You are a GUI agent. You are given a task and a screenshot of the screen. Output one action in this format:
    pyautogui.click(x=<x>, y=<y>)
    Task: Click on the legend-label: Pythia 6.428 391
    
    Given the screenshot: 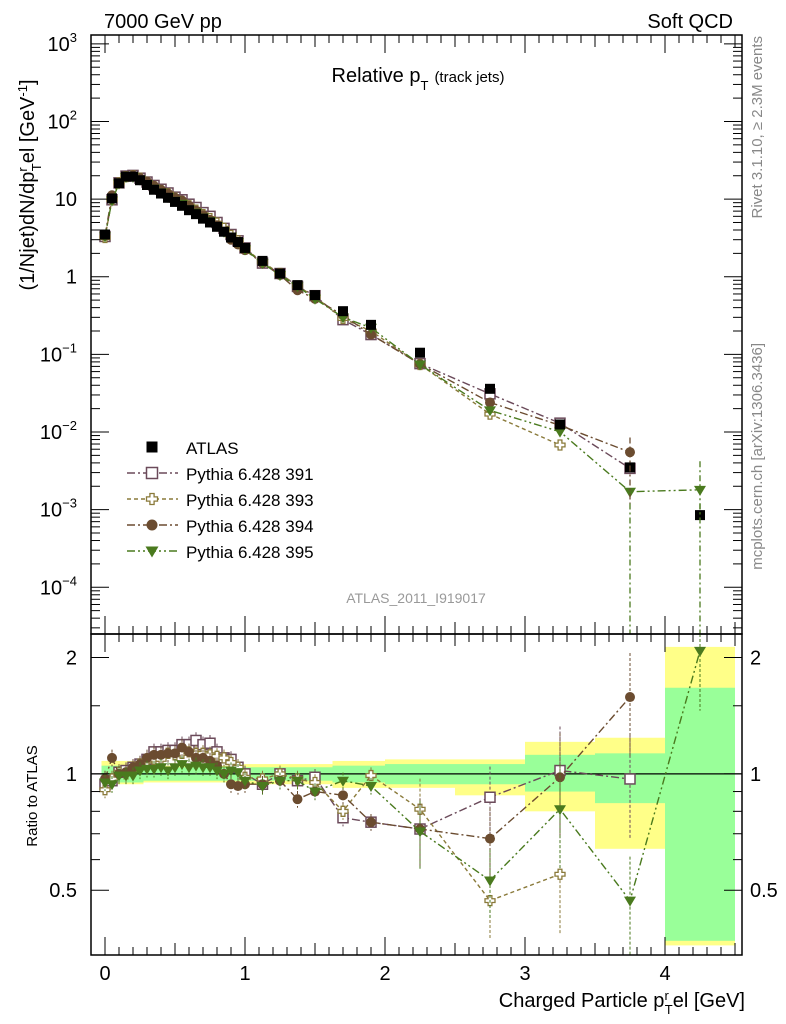 What is the action you would take?
    pyautogui.click(x=250, y=474)
    